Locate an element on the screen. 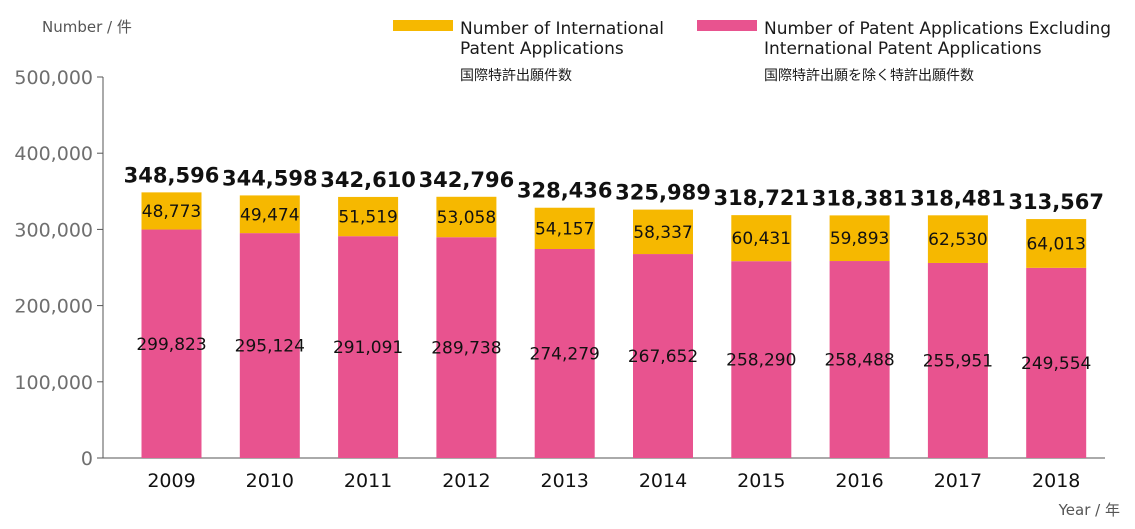 The width and height of the screenshot is (1135, 529). x-tick-label: 2009 is located at coordinates (171, 481).